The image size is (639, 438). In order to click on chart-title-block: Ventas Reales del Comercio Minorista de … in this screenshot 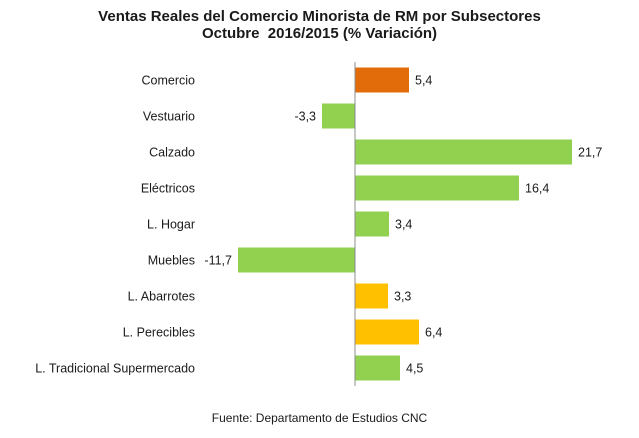, I will do `click(319, 25)`.